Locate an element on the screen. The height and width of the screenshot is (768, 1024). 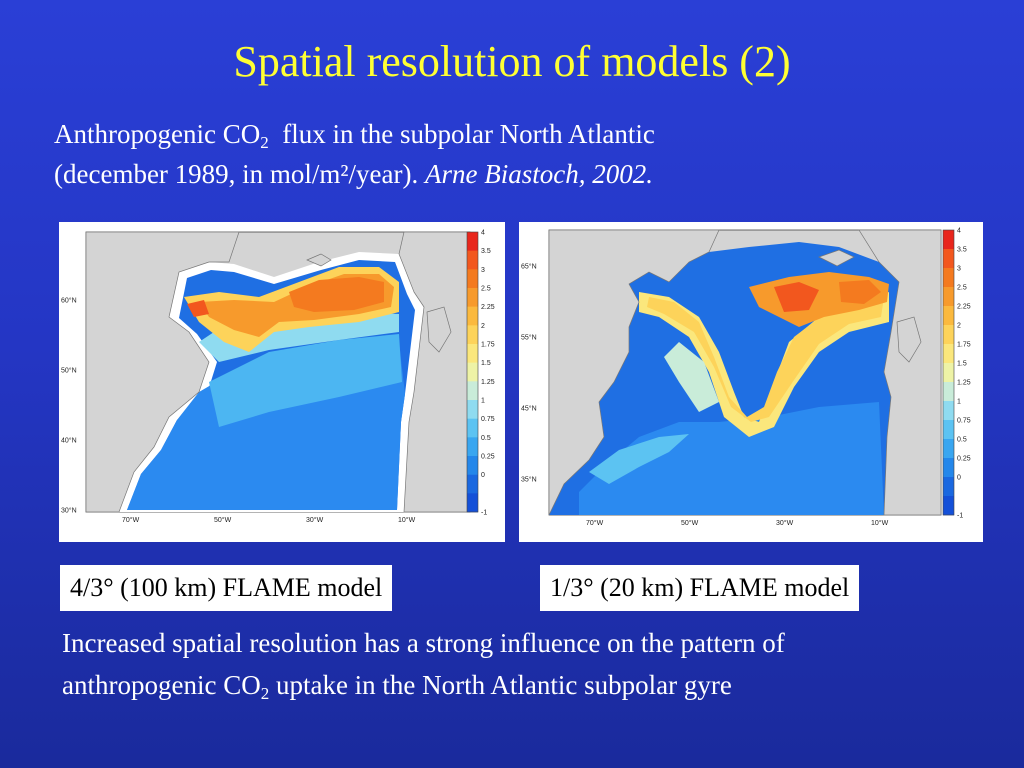
lat-tick-label: 40°N is located at coordinates (69, 441).